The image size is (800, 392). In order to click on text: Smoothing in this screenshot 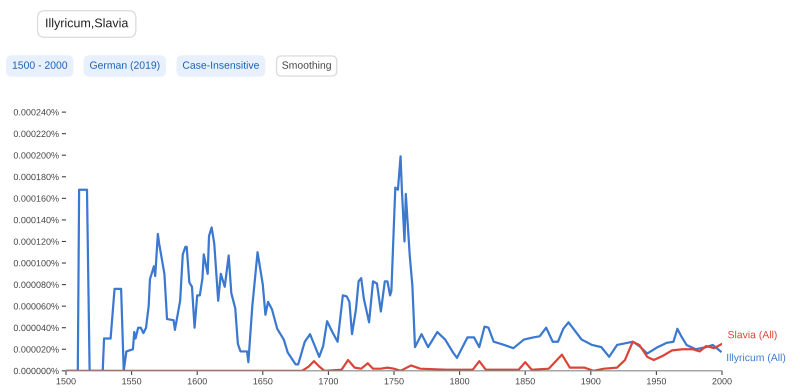, I will do `click(306, 66)`.